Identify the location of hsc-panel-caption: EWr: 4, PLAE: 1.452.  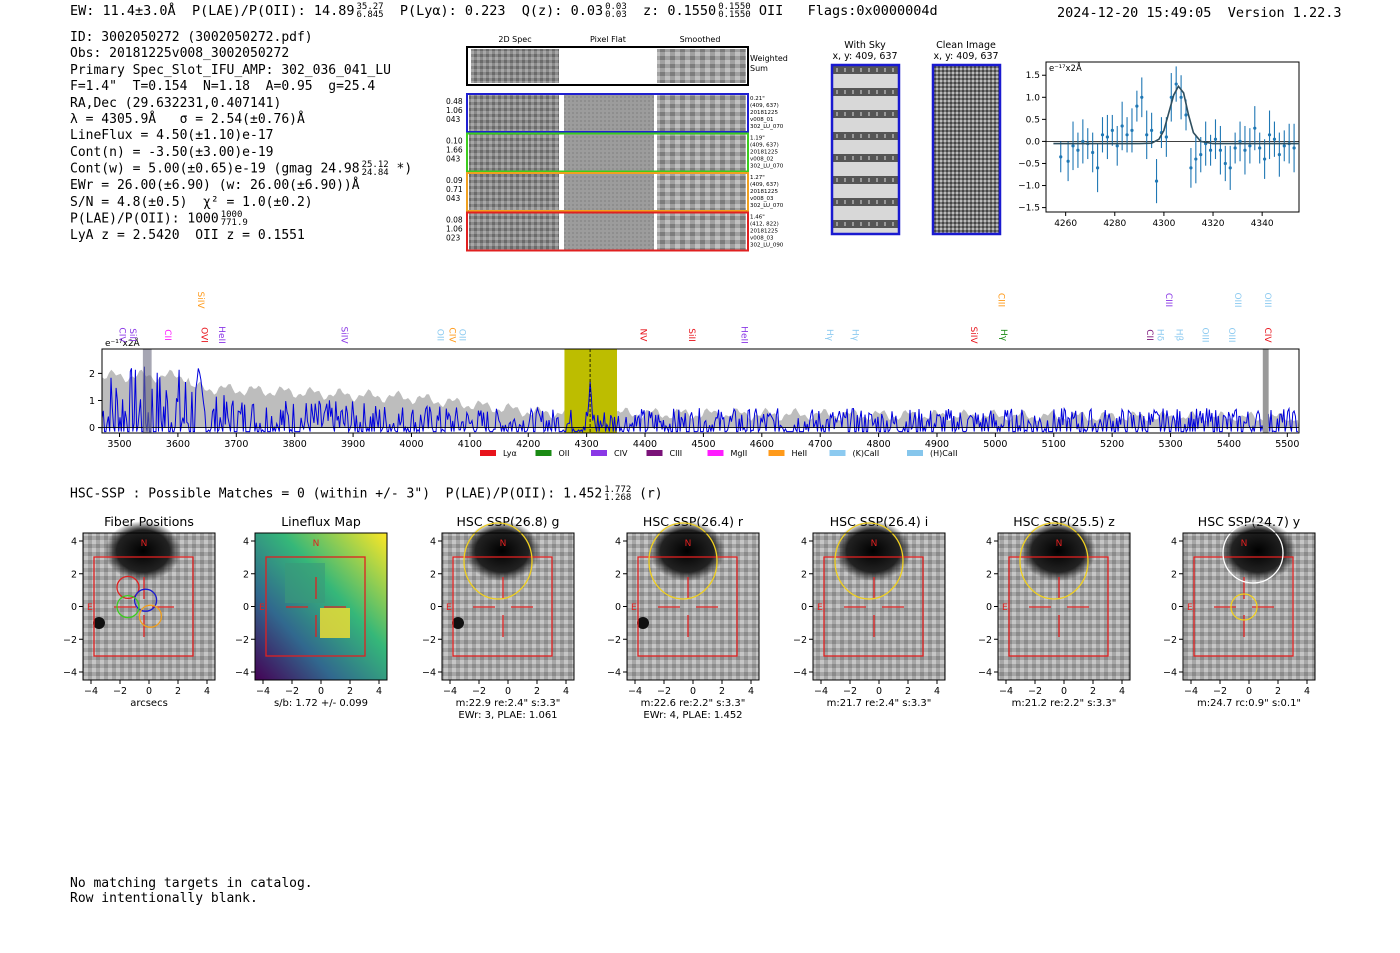
(692, 715).